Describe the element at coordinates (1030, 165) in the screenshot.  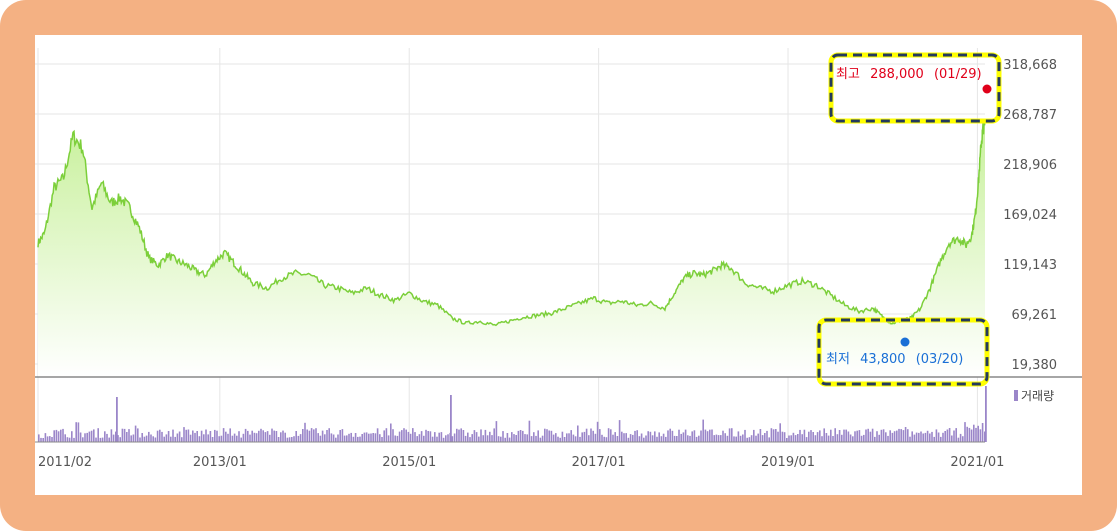
I see `y-tick-label: 218,906` at that location.